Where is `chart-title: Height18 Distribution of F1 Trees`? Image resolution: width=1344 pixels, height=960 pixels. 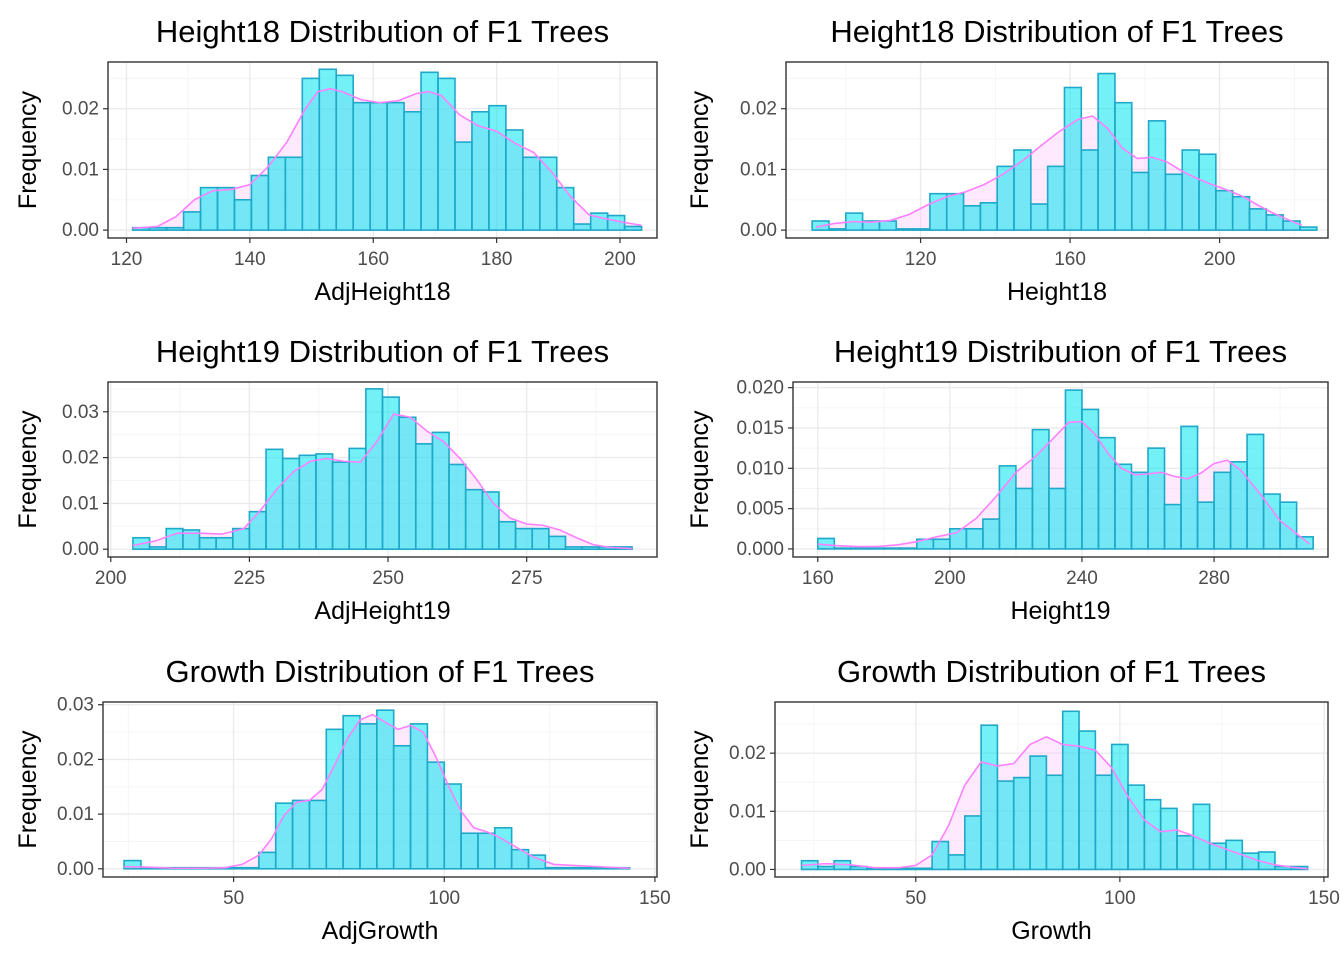 chart-title: Height18 Distribution of F1 Trees is located at coordinates (1056, 31).